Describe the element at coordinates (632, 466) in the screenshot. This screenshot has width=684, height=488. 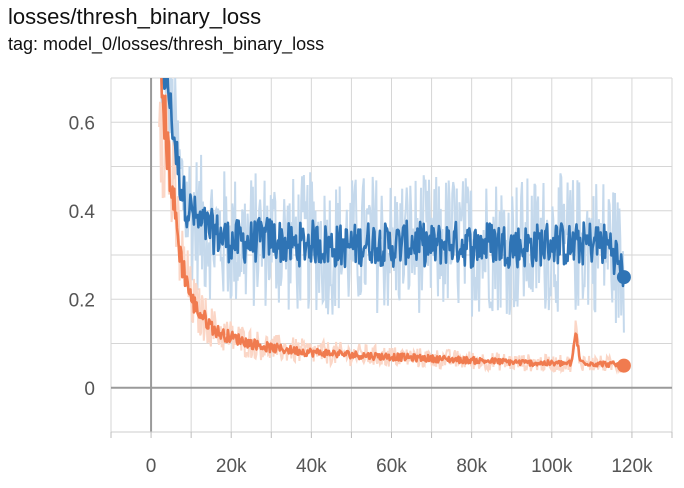
I see `x-tick-label: 120k` at that location.